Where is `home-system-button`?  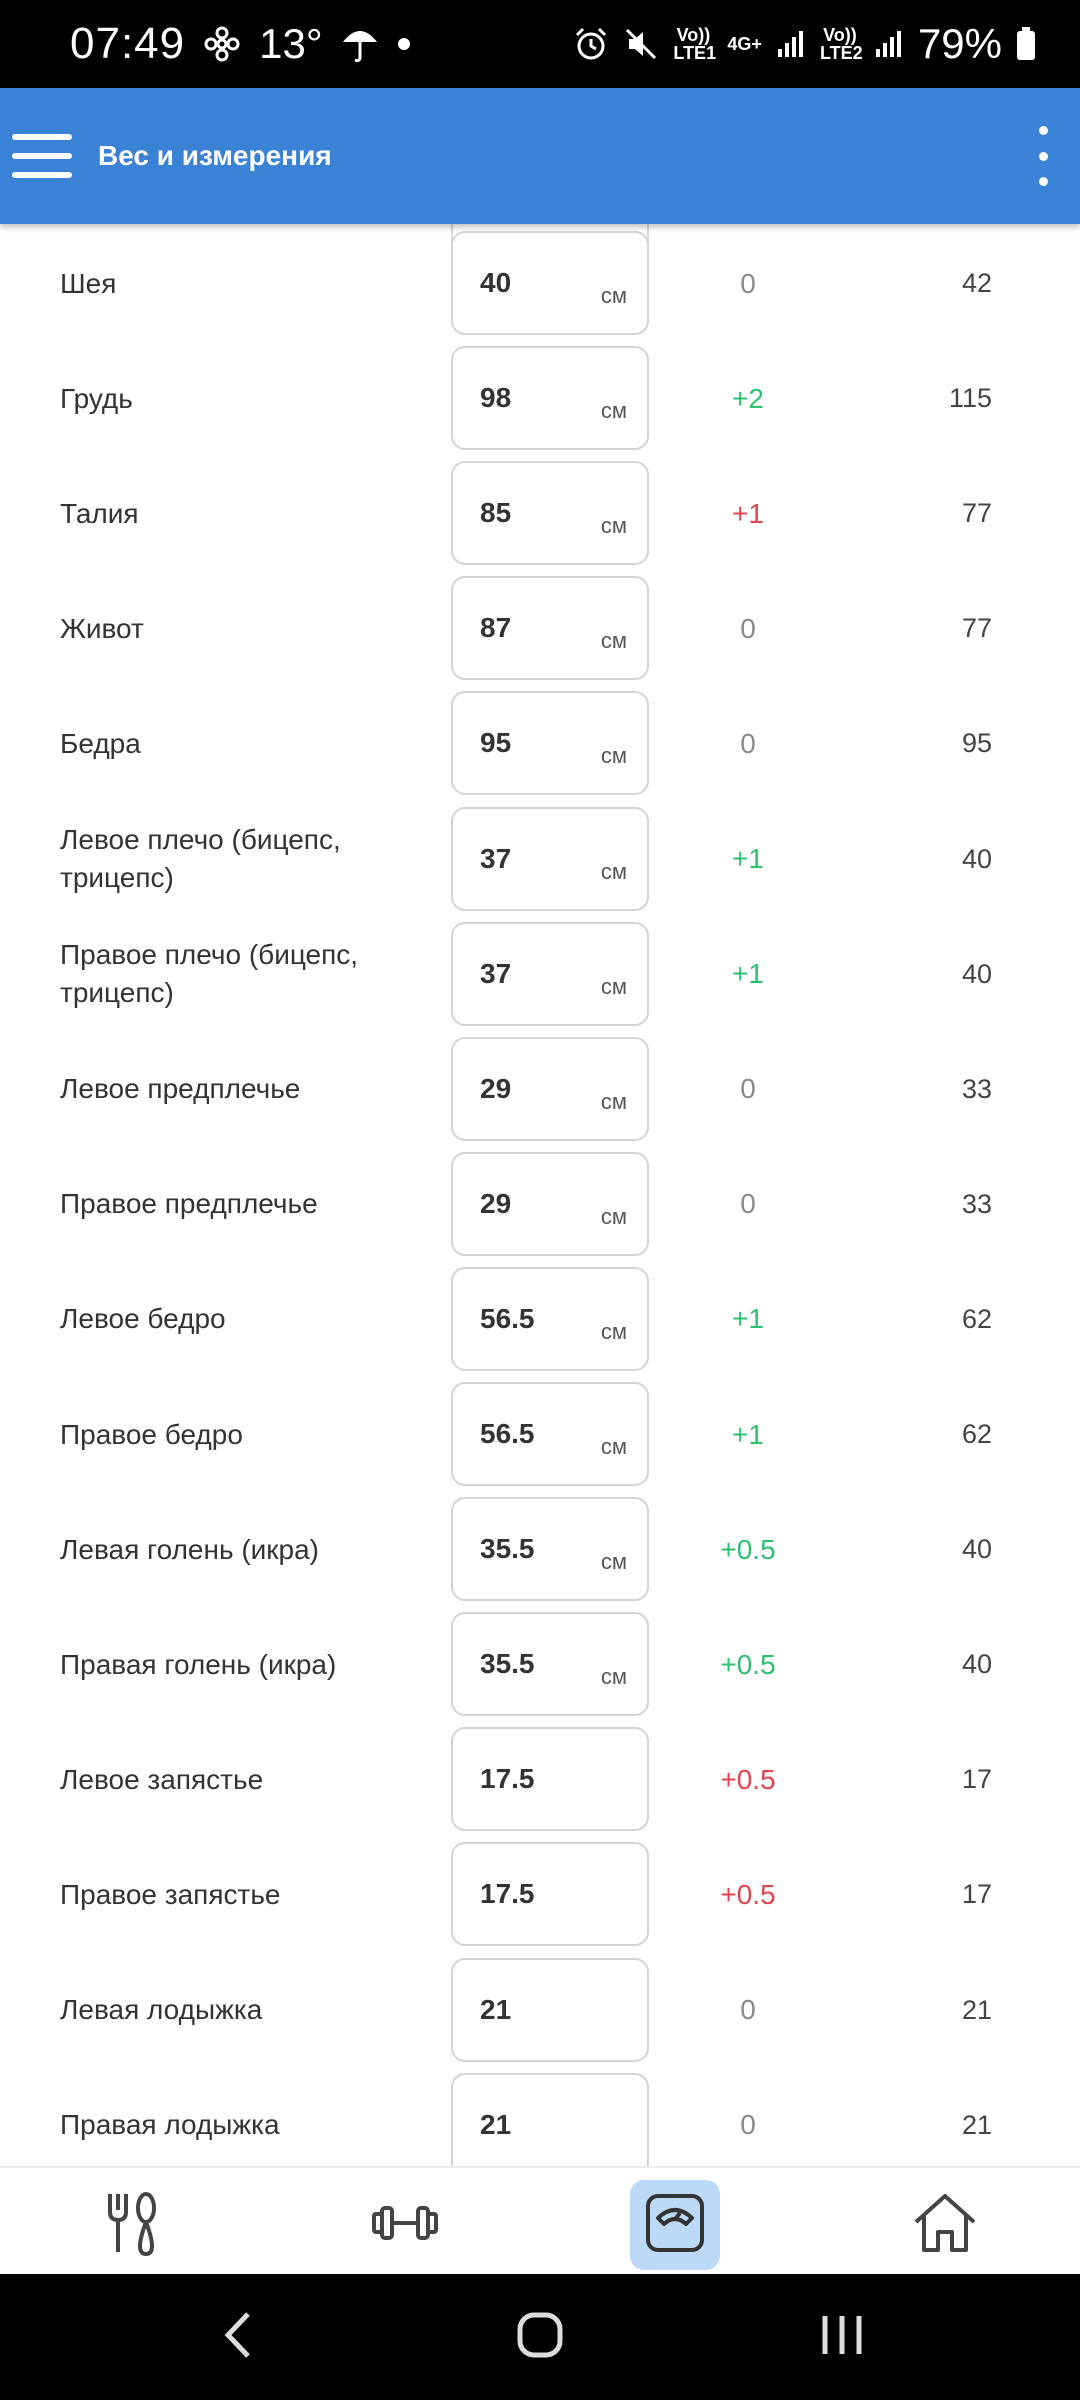
home-system-button is located at coordinates (540, 2337).